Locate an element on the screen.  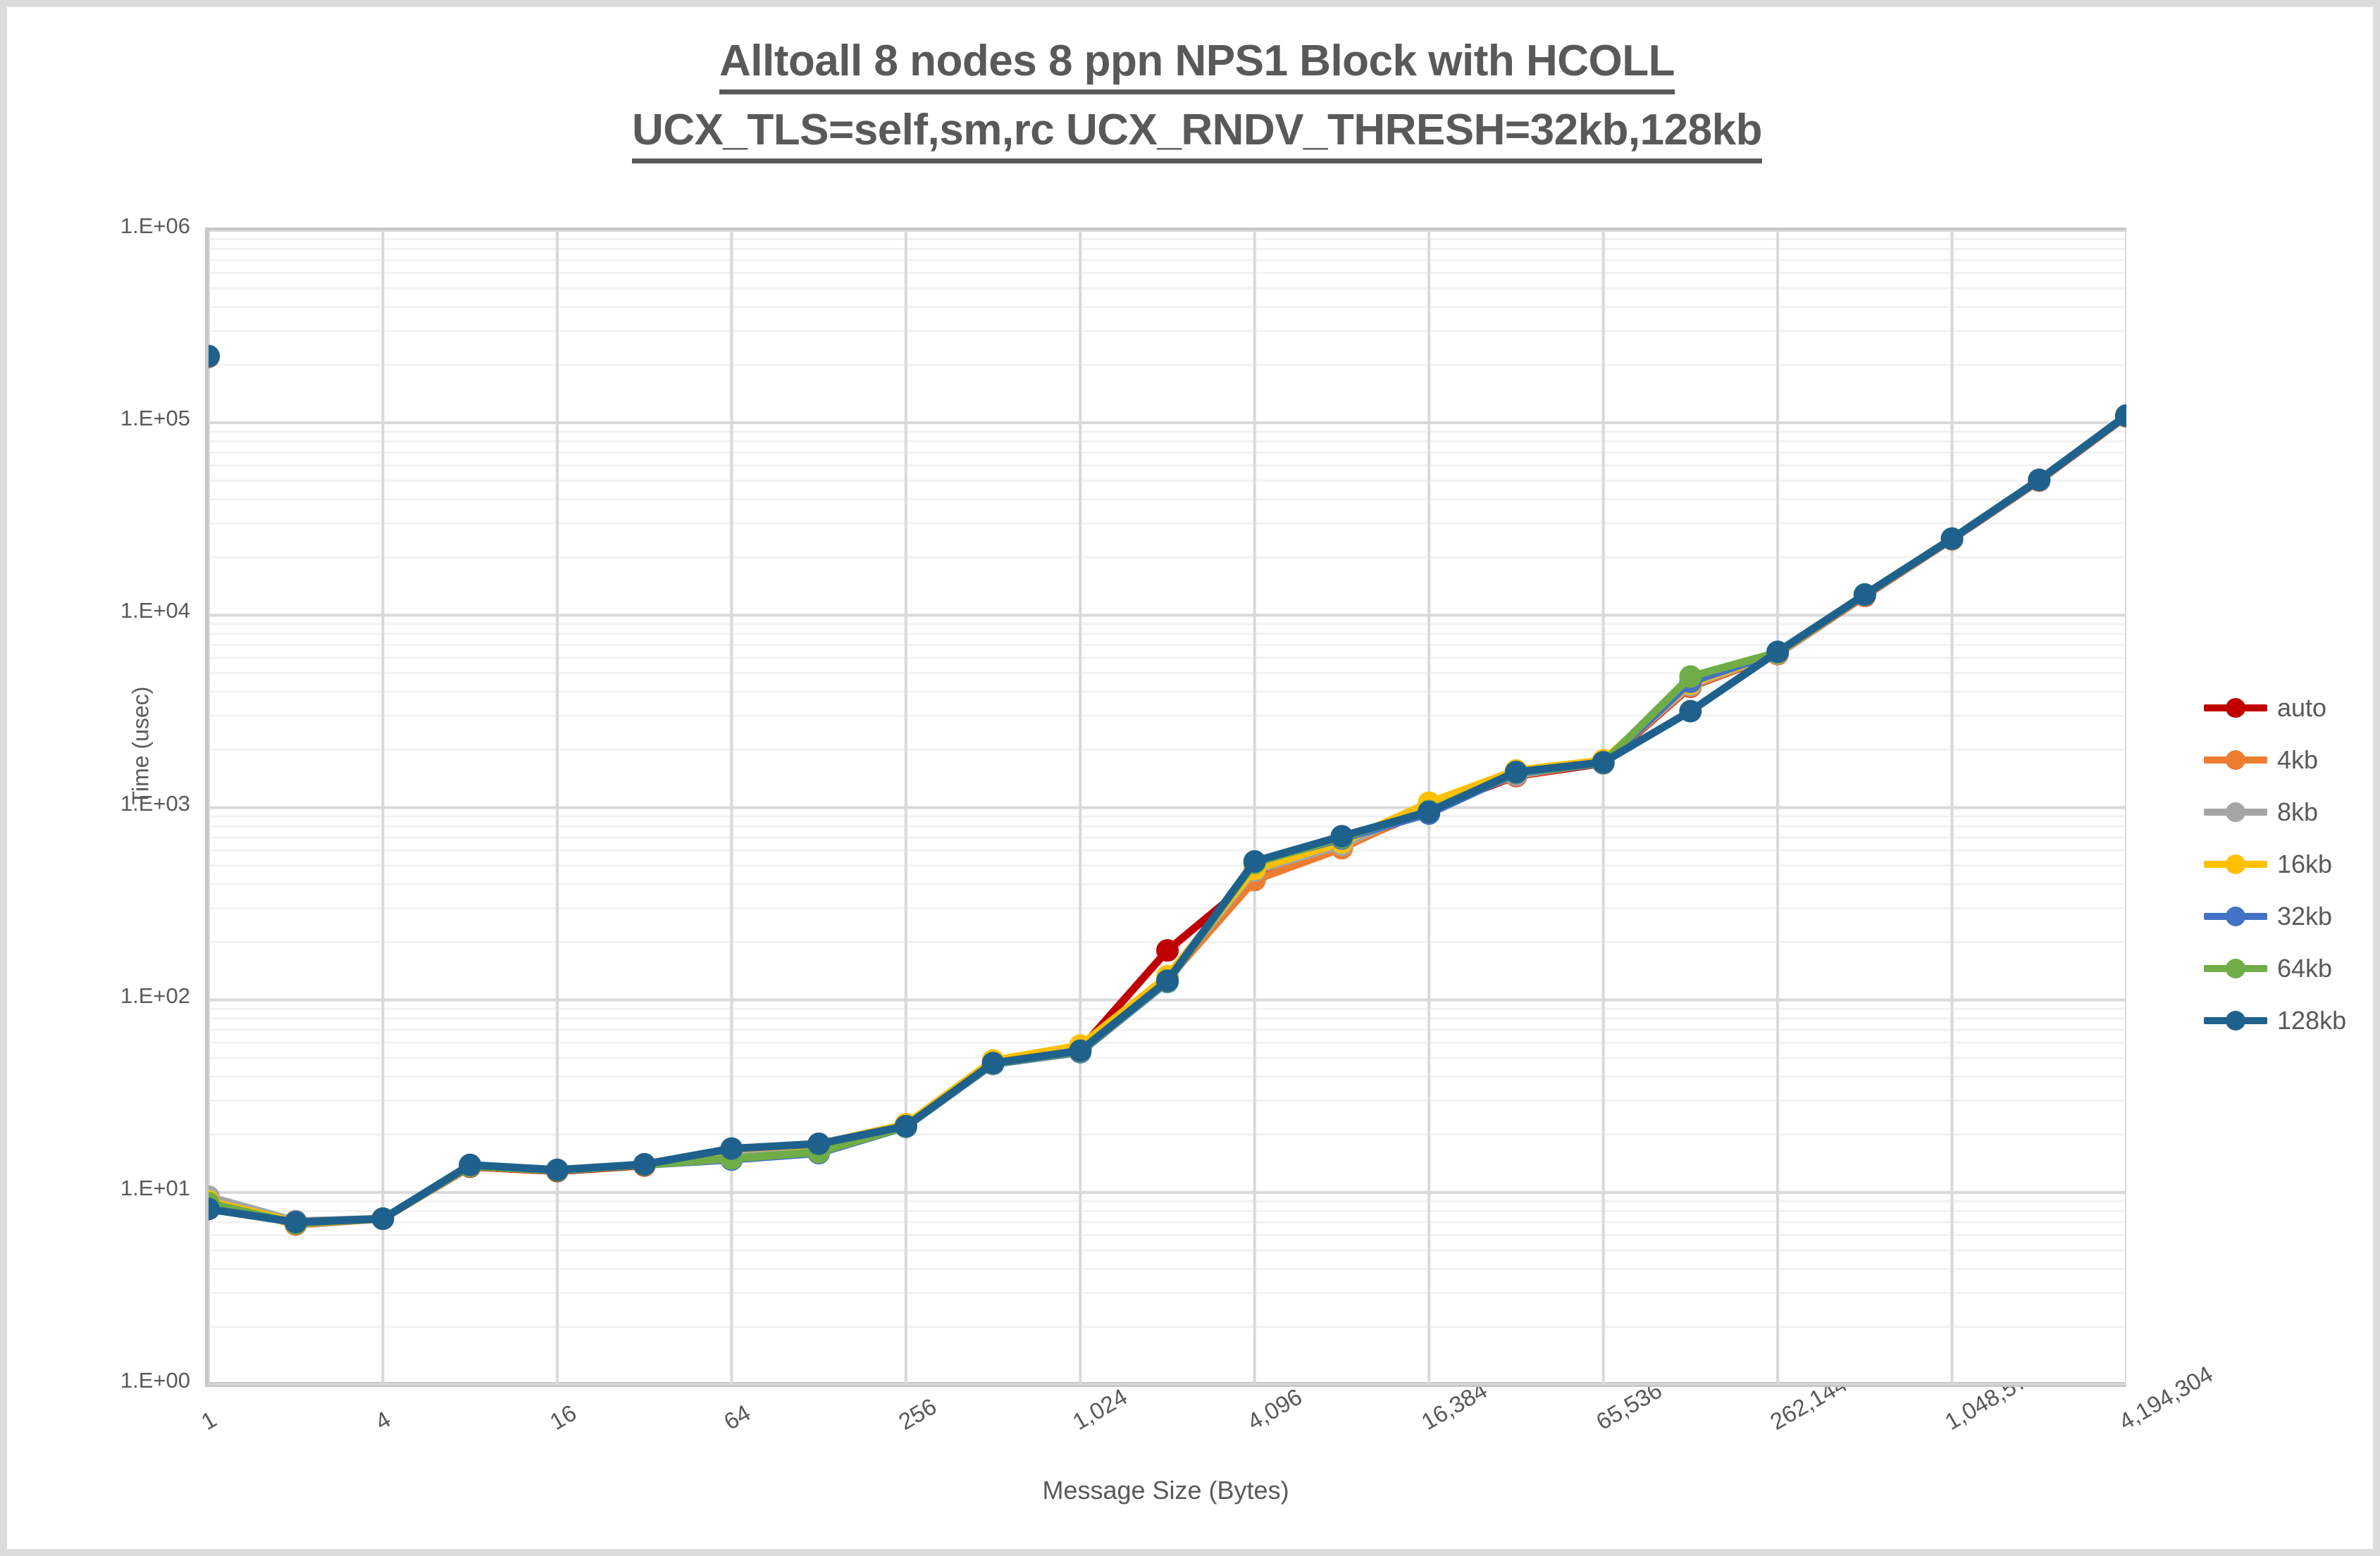
y-axis-tick-label: 1.E+01 is located at coordinates (155, 1187).